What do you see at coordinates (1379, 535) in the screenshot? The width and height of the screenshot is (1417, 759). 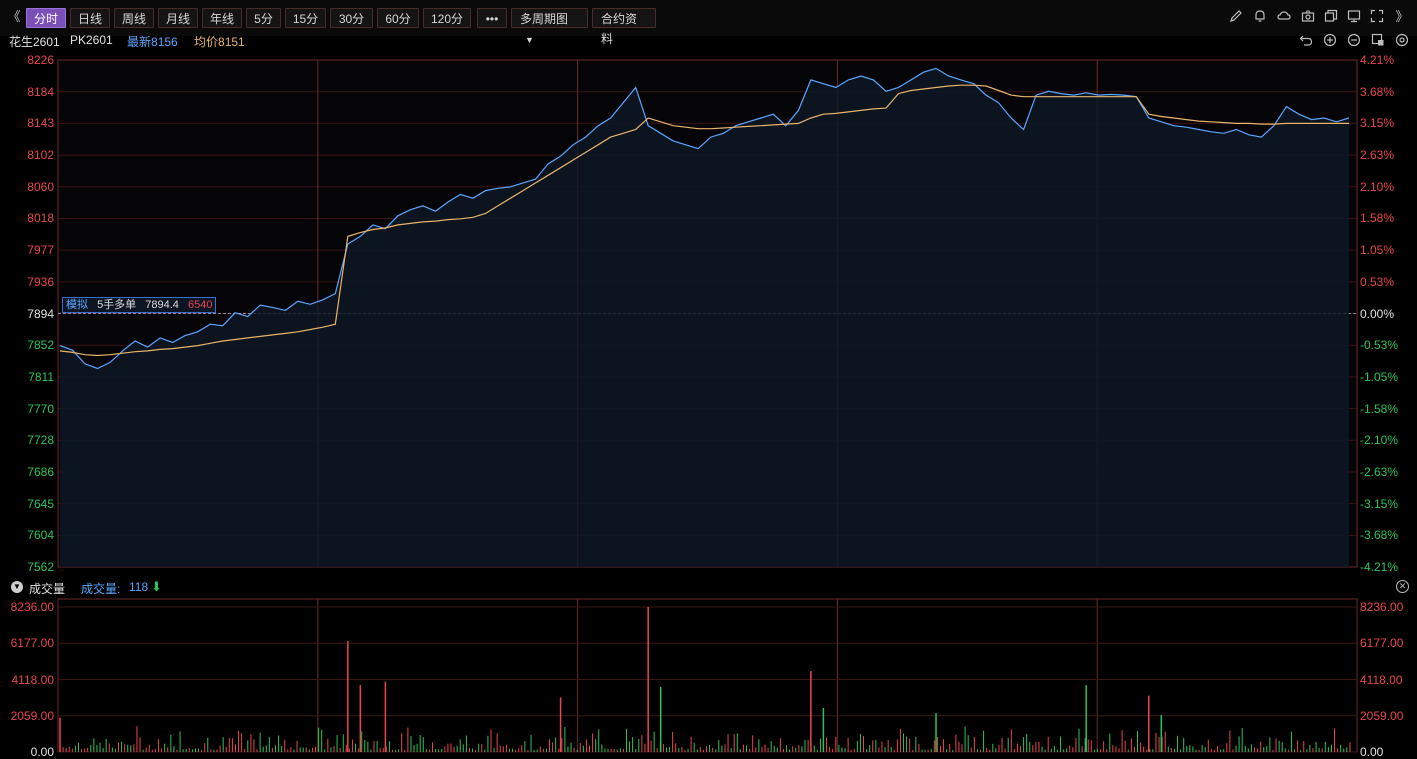 I see `percent-tick-label: -3.68%` at bounding box center [1379, 535].